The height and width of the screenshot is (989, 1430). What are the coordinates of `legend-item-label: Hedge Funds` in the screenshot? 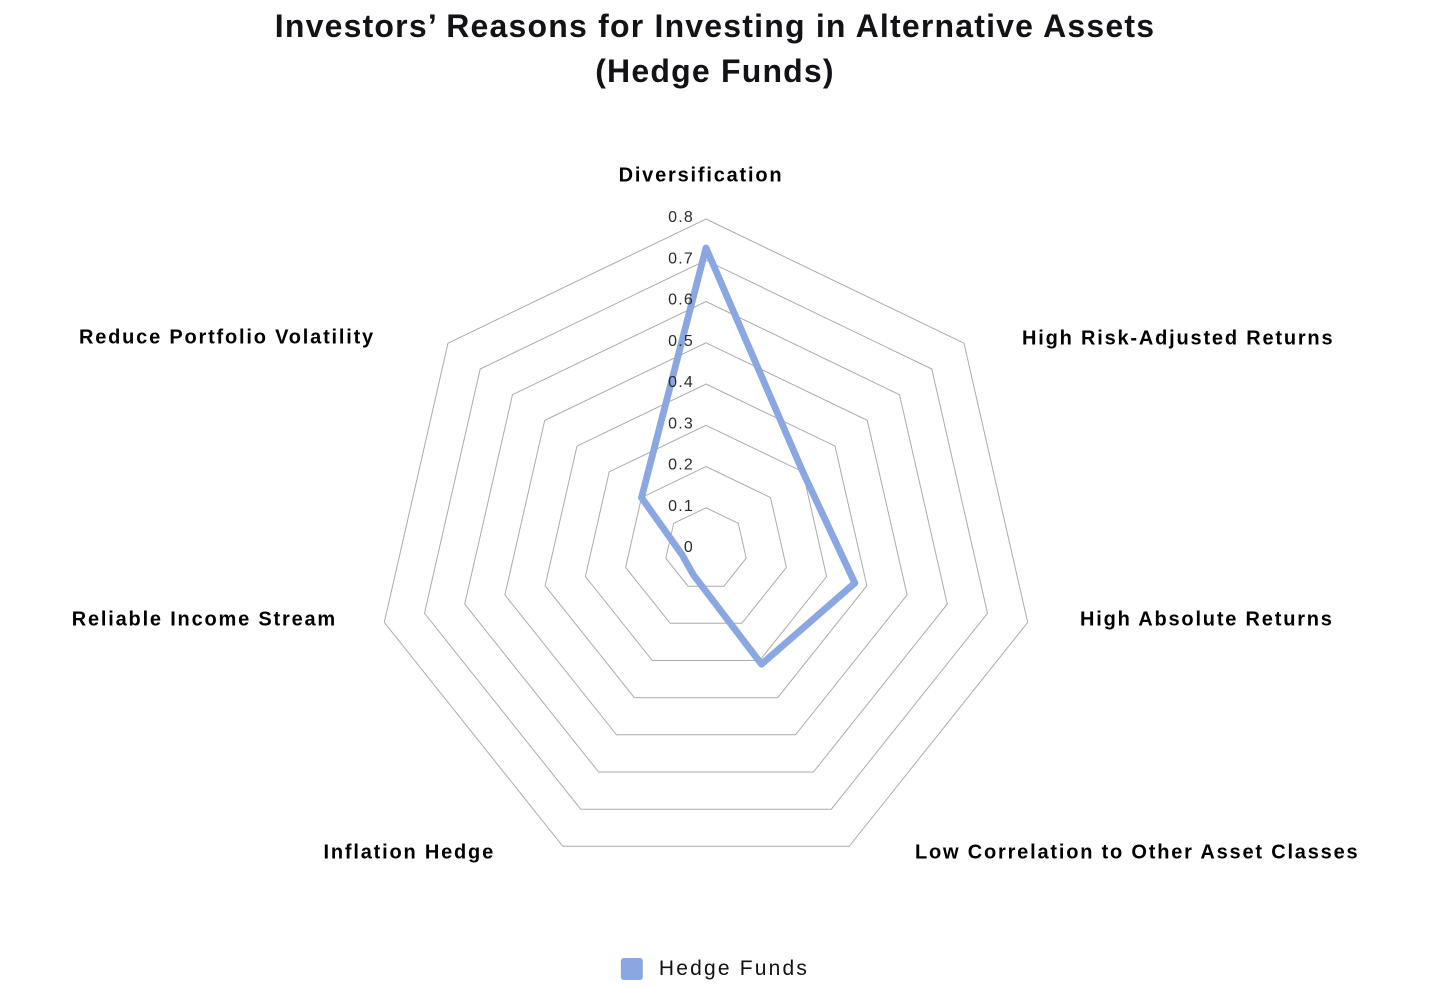 It's located at (734, 968).